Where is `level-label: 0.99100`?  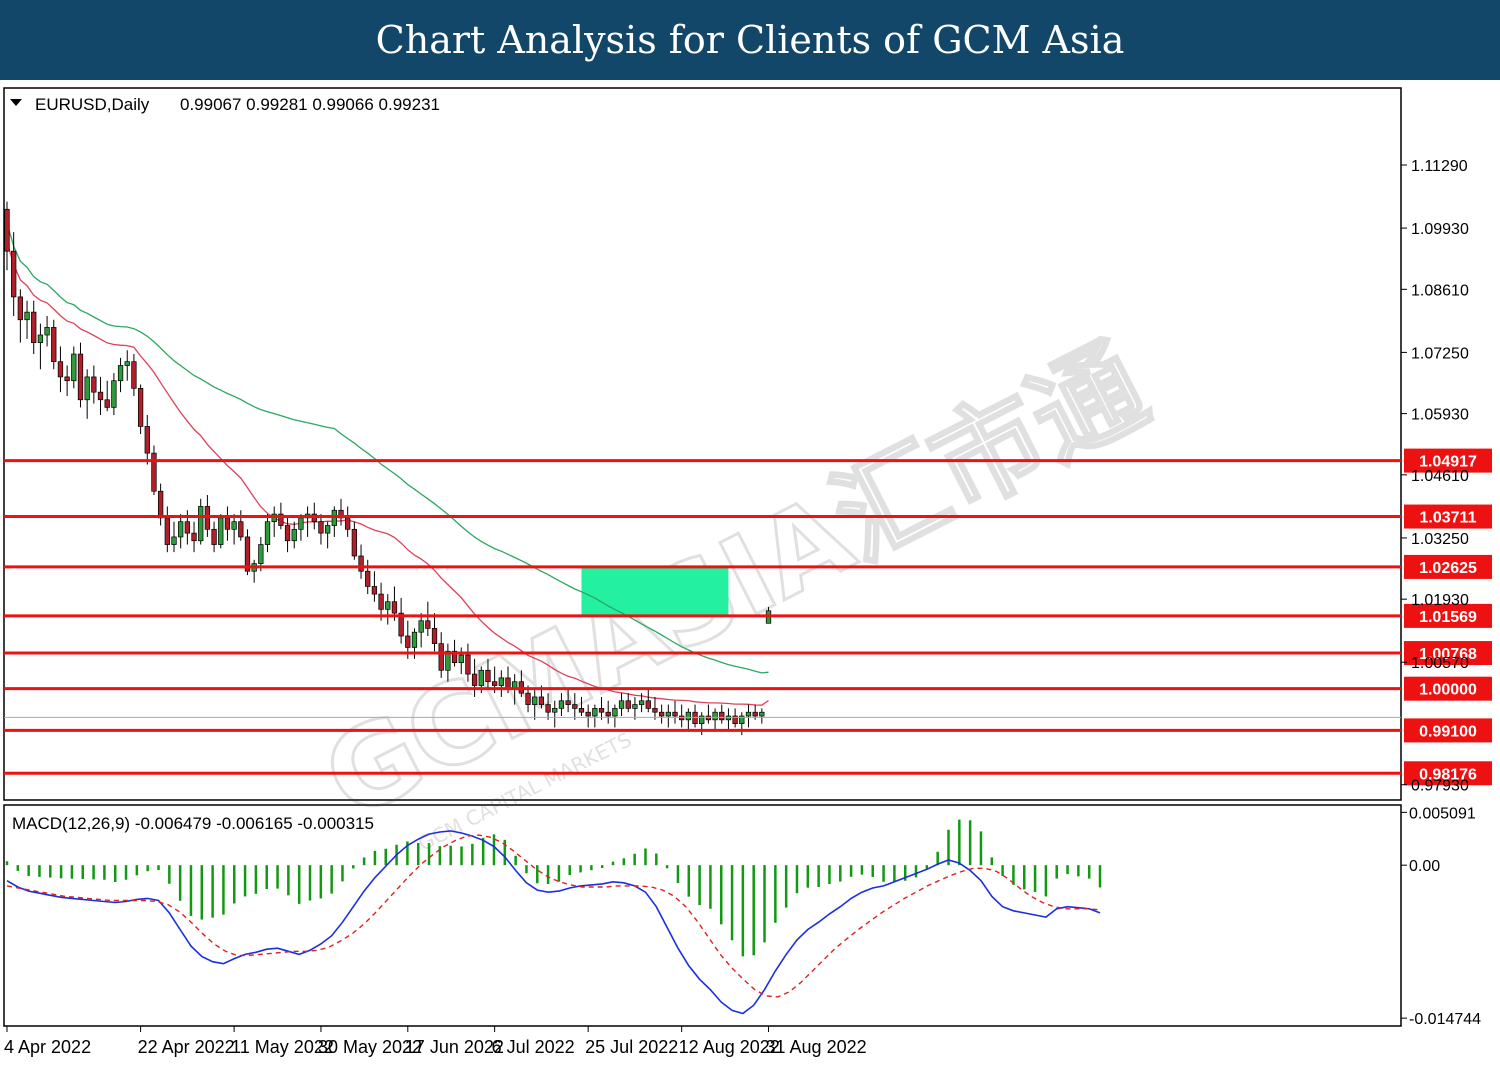 level-label: 0.99100 is located at coordinates (1448, 731).